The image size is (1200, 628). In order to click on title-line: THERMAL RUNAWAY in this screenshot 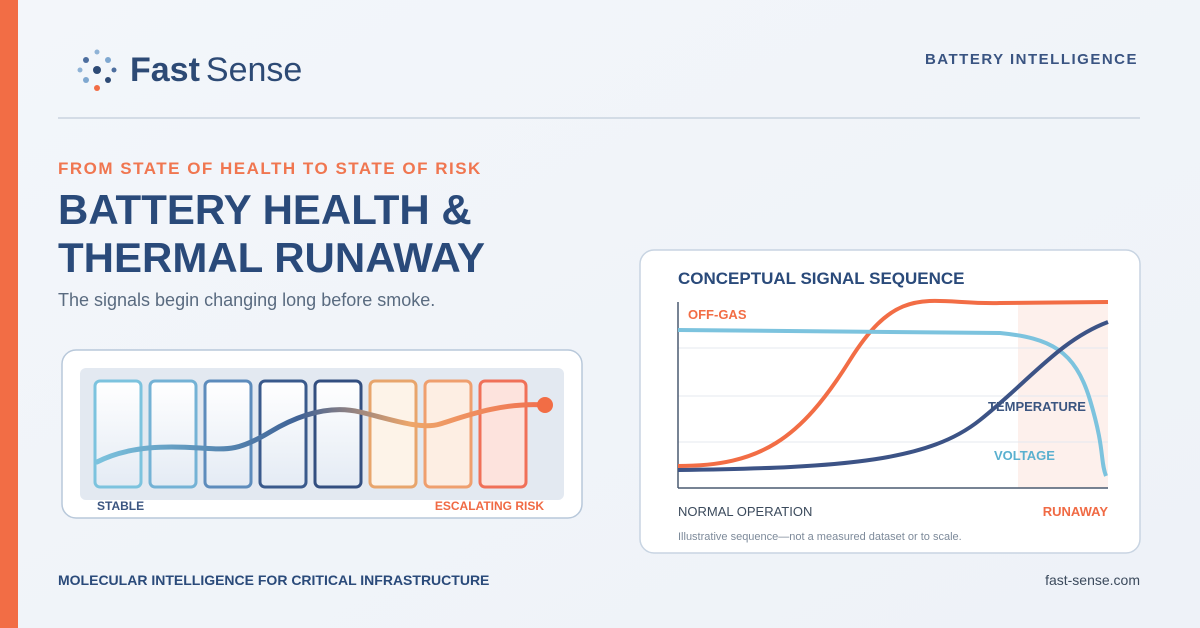, I will do `click(271, 257)`.